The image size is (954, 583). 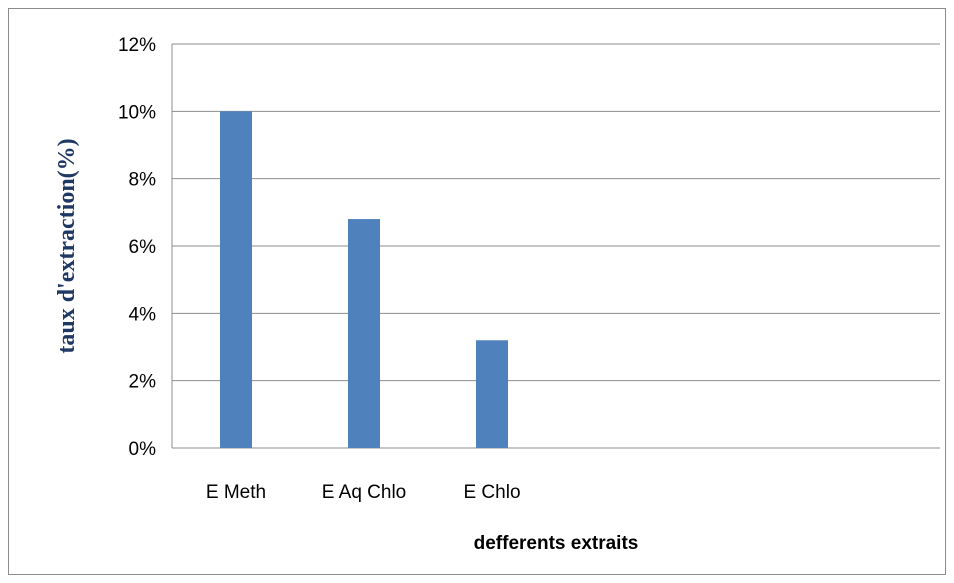 I want to click on y-tick-label: 0%, so click(x=143, y=449).